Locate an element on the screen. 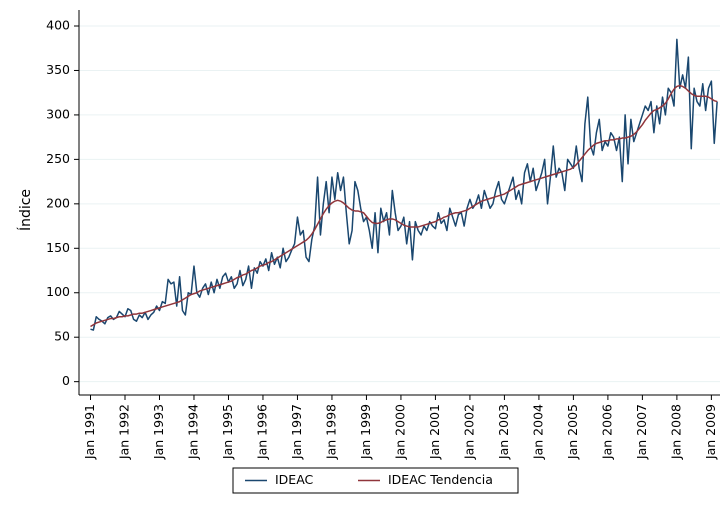  x-tick-label: Jan 1993 is located at coordinates (158, 432).